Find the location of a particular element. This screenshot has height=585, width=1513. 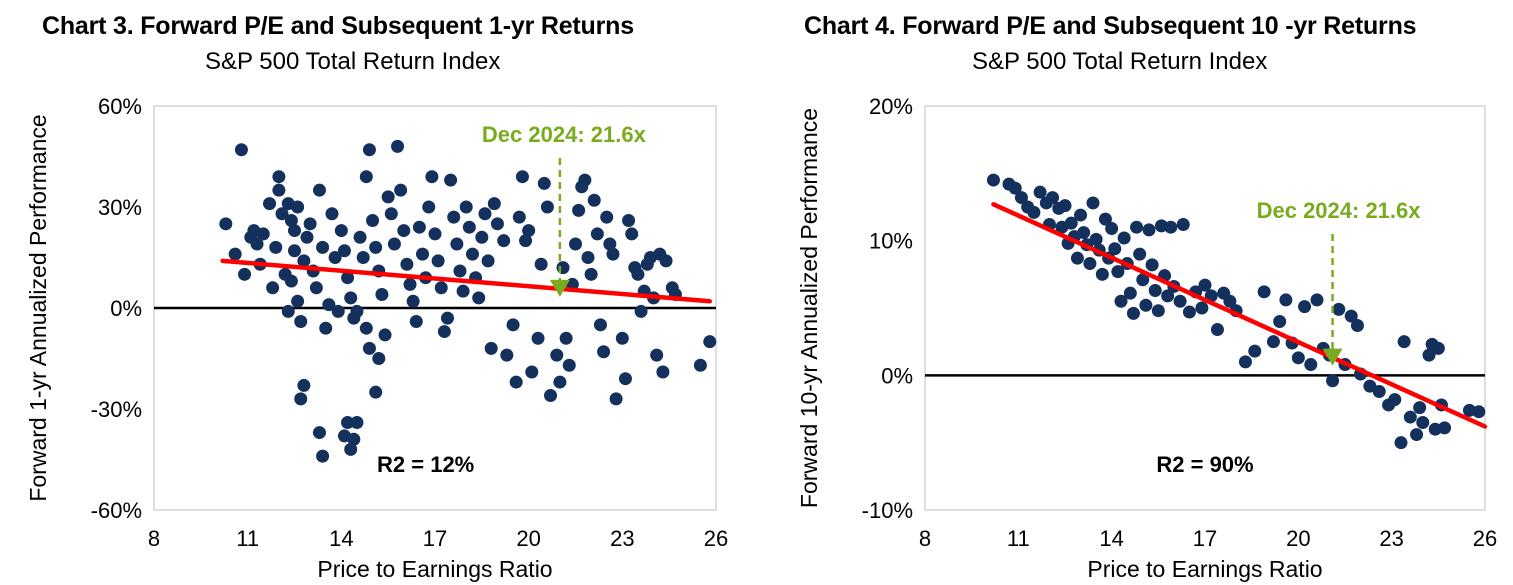

x-tick-label: 8 is located at coordinates (154, 538).